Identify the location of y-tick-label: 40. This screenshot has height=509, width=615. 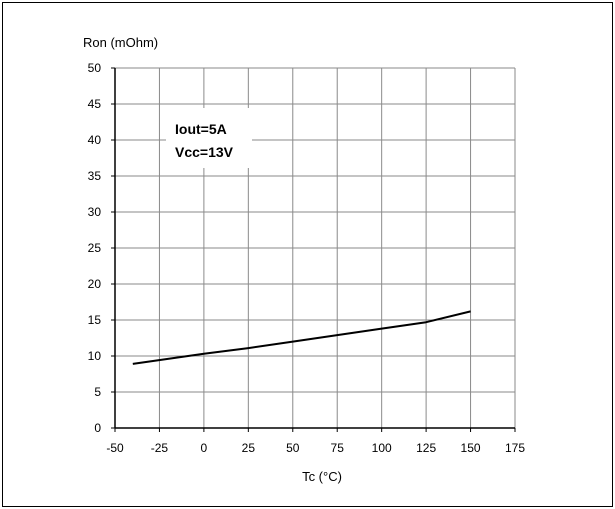
(95, 140).